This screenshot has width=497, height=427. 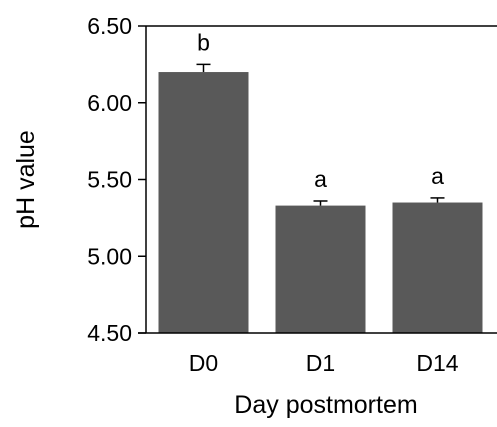 What do you see at coordinates (437, 267) in the screenshot?
I see `bar-d14` at bounding box center [437, 267].